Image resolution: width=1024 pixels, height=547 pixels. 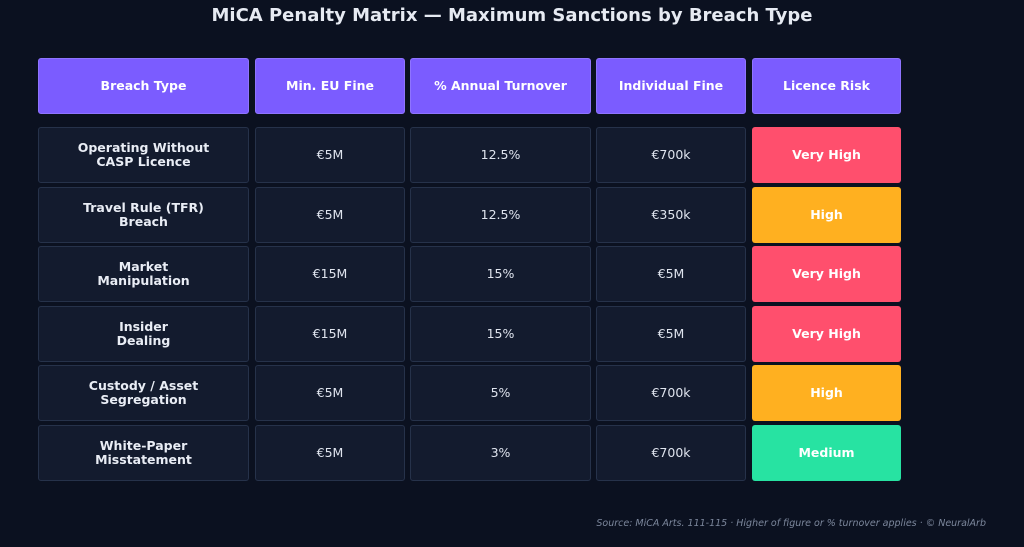 I want to click on breach-type-label: Manipulation, so click(x=143, y=280).